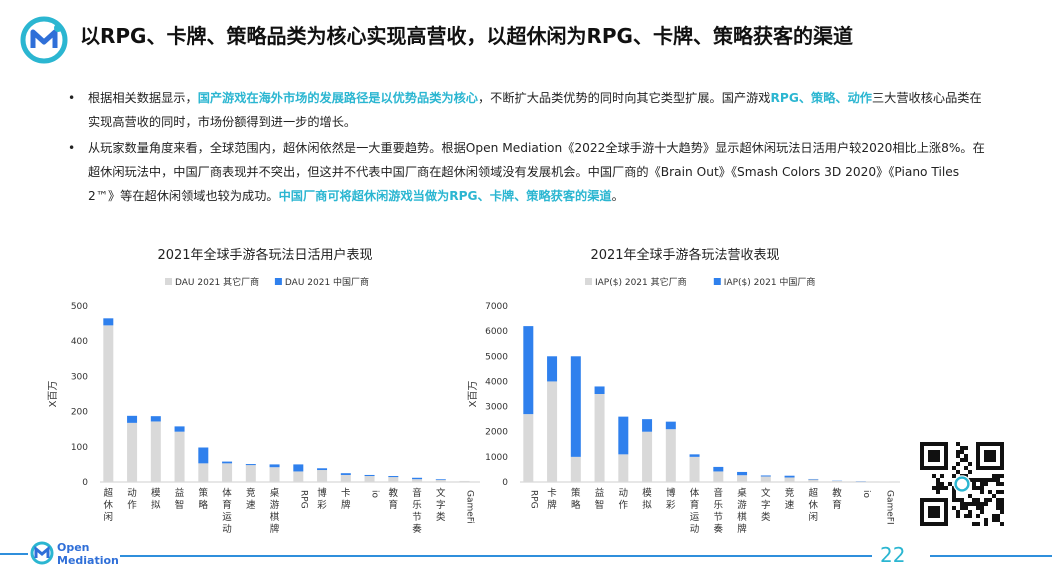 This screenshot has width=1052, height=582. What do you see at coordinates (337, 98) in the screenshot?
I see `highlight-text: 国产游戏在海外市场的发展路径是以优势品类为核心` at bounding box center [337, 98].